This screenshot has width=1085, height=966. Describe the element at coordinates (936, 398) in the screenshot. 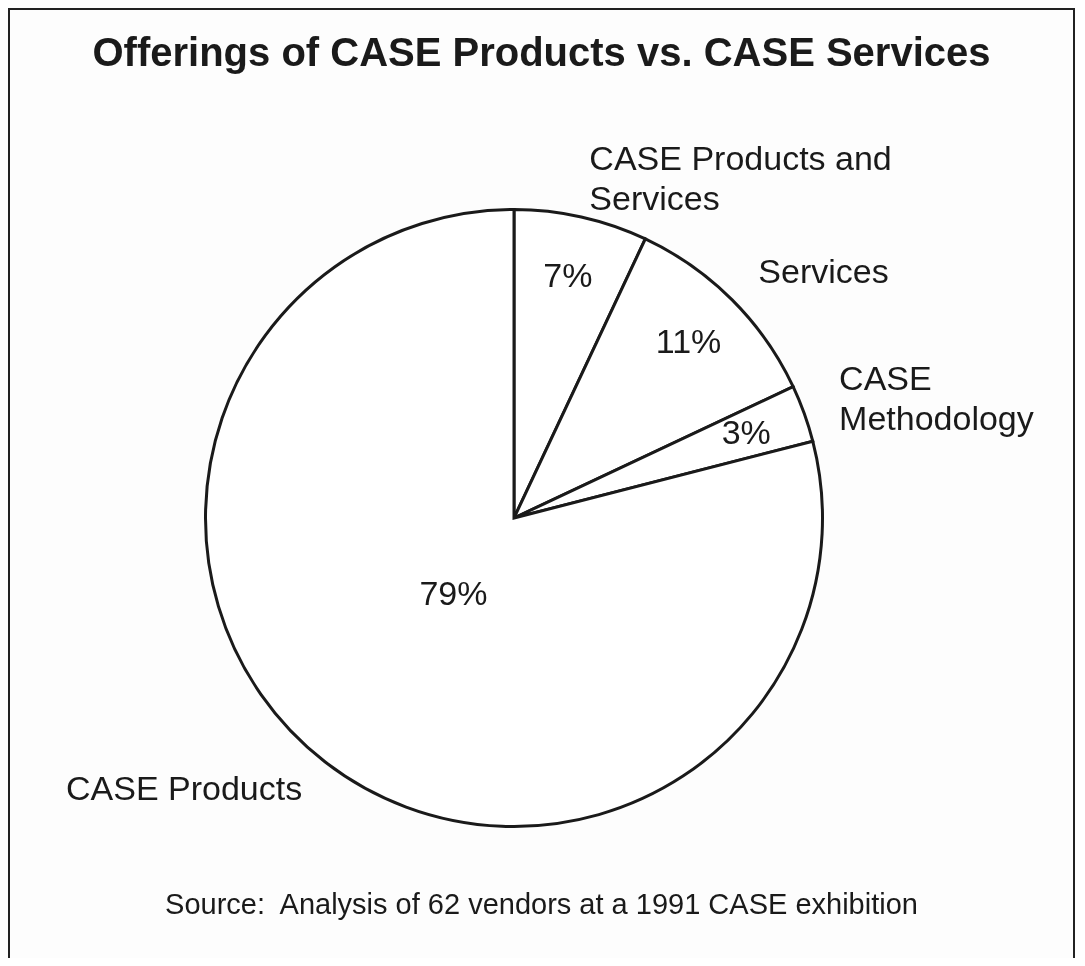

I see `slice-label: CASE Methodology` at that location.